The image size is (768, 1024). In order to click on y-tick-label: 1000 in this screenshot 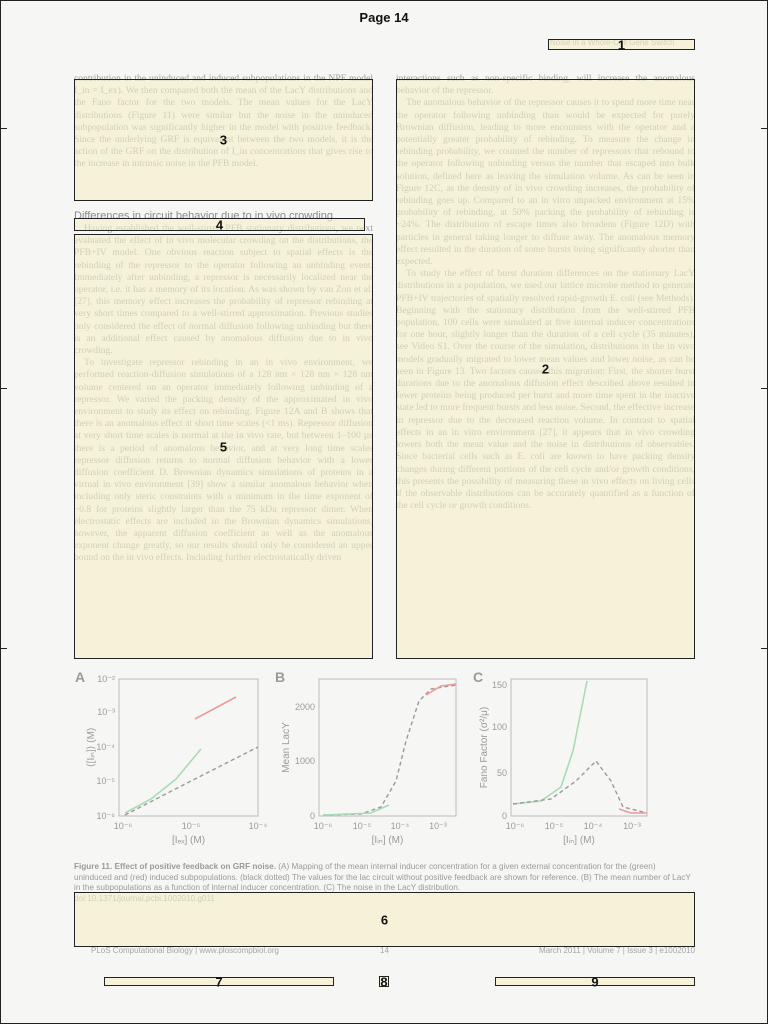, I will do `click(305, 761)`.